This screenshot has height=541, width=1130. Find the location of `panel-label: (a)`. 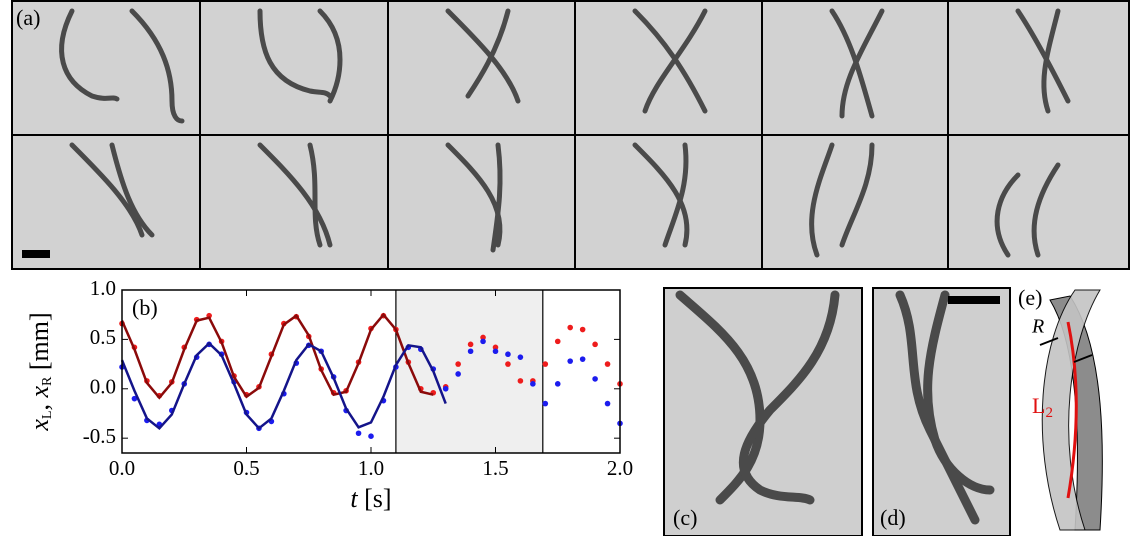

panel-label: (a) is located at coordinates (28, 17).